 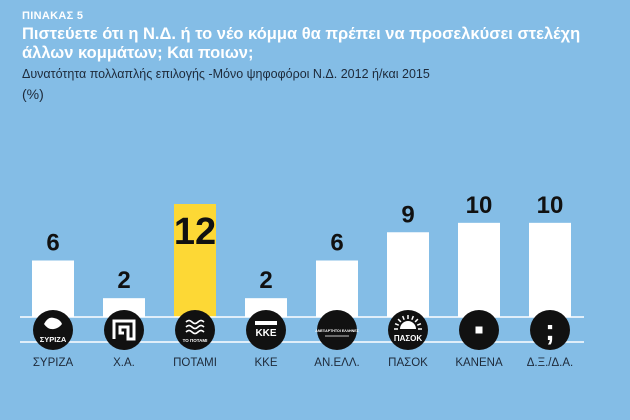 What do you see at coordinates (265, 280) in the screenshot?
I see `value-label-κκε: 2` at bounding box center [265, 280].